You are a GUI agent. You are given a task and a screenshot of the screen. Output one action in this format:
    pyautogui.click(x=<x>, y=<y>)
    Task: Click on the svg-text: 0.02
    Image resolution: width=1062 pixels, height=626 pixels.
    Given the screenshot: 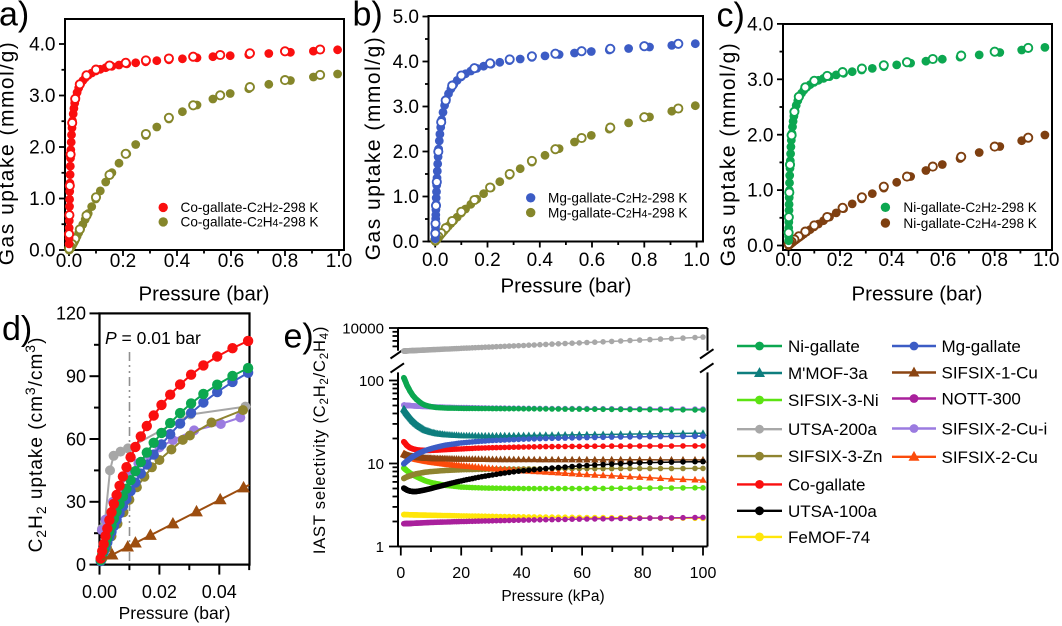 What is the action you would take?
    pyautogui.click(x=159, y=592)
    